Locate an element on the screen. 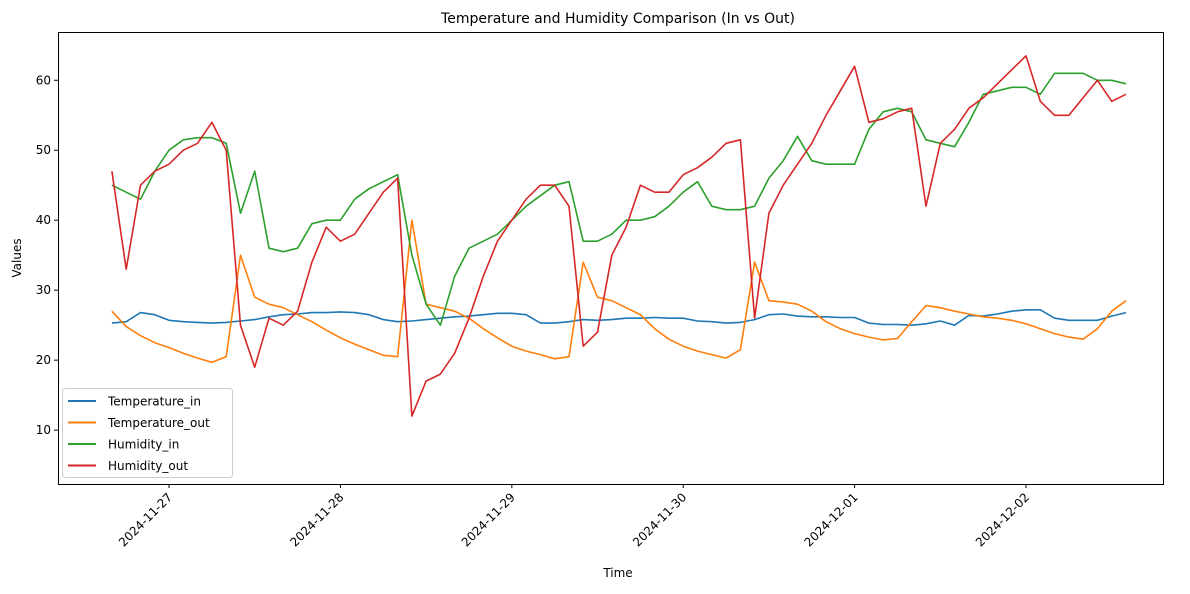 The image size is (1190, 594). y-tick-label: 20 is located at coordinates (43, 360).